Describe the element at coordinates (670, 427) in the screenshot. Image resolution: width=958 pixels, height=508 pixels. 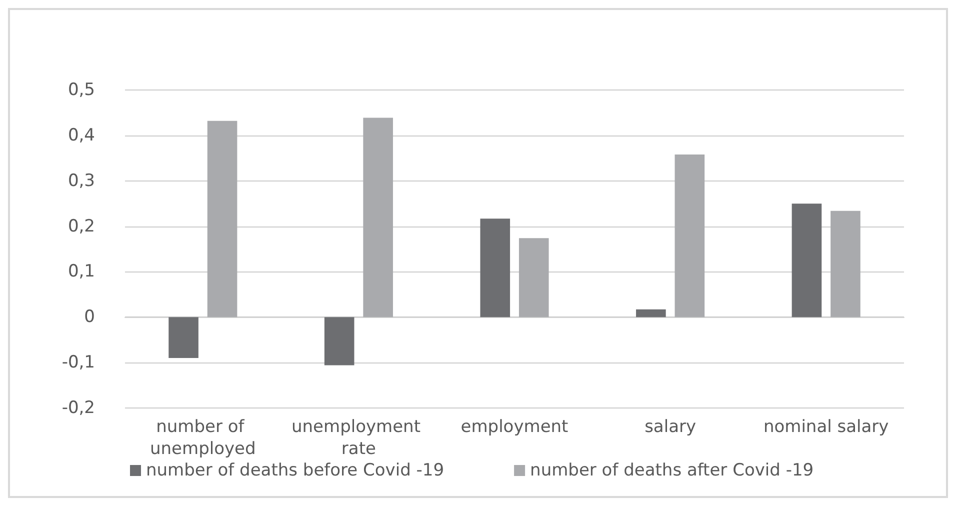
I see `x-tick-label: salary` at that location.